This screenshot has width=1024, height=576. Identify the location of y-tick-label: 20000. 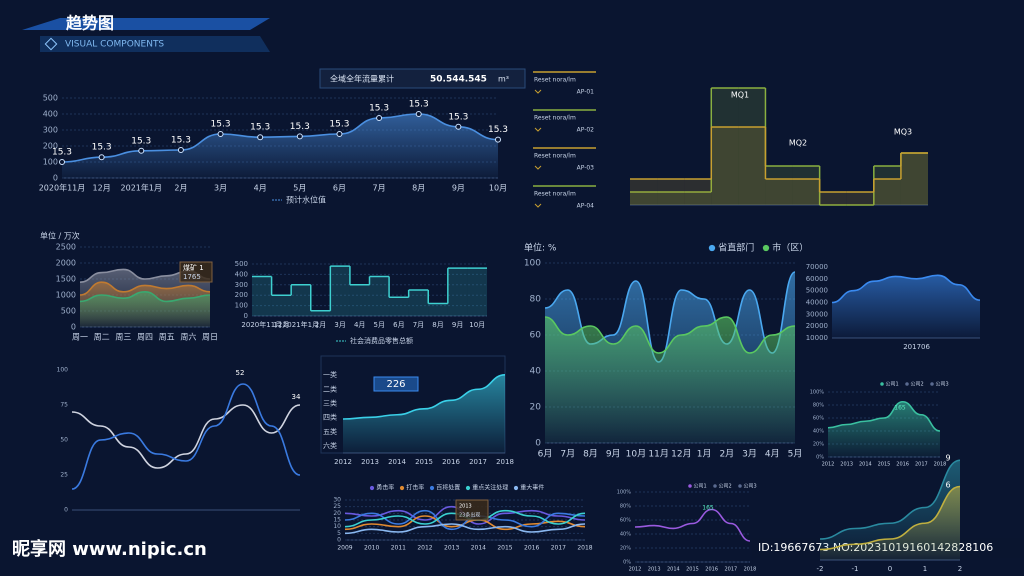
(817, 326).